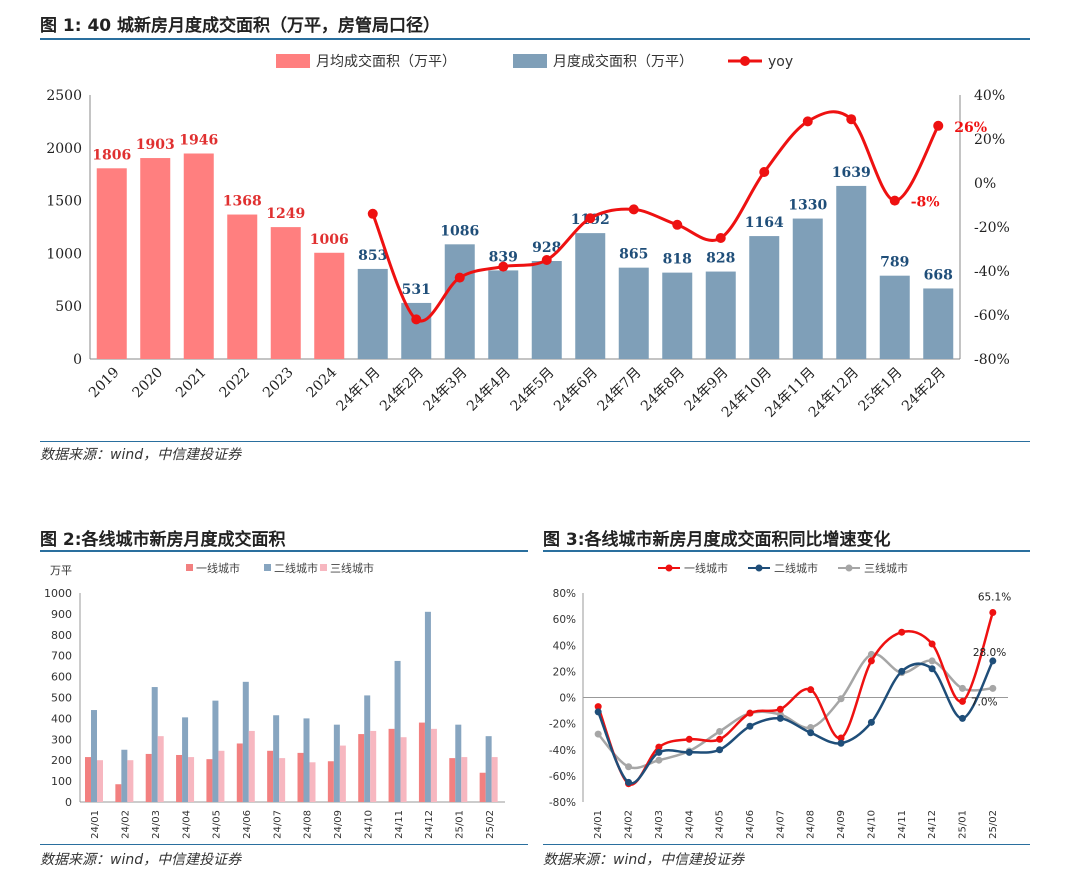  What do you see at coordinates (284, 844) in the screenshot?
I see `figure2-bottom-rule` at bounding box center [284, 844].